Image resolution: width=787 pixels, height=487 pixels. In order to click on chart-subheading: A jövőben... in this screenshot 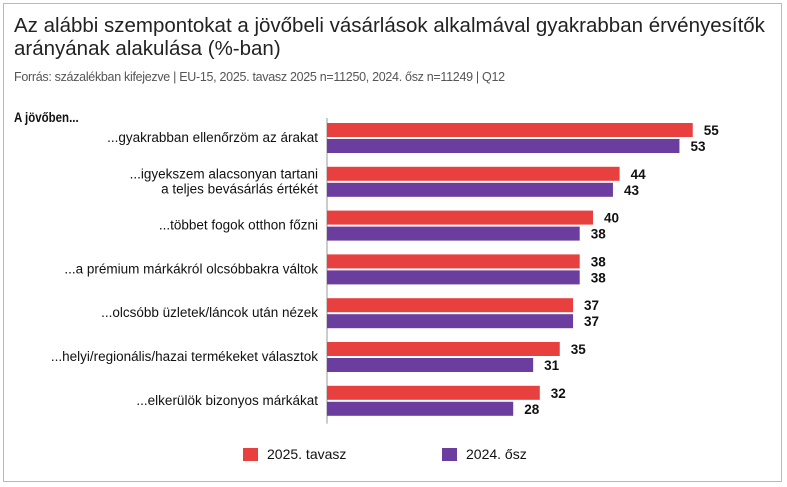, I will do `click(46, 117)`.